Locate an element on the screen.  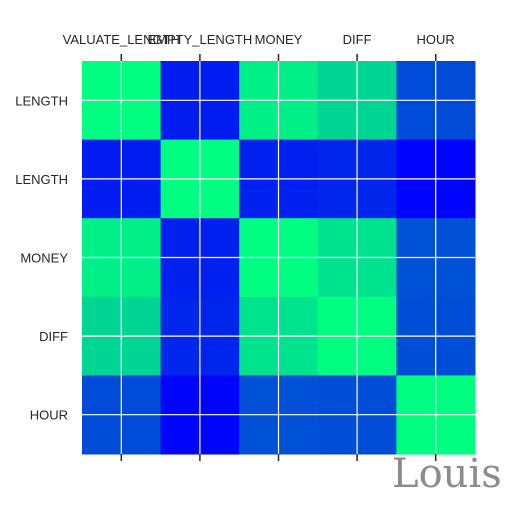
watermark-text: Louis is located at coordinates (447, 474).